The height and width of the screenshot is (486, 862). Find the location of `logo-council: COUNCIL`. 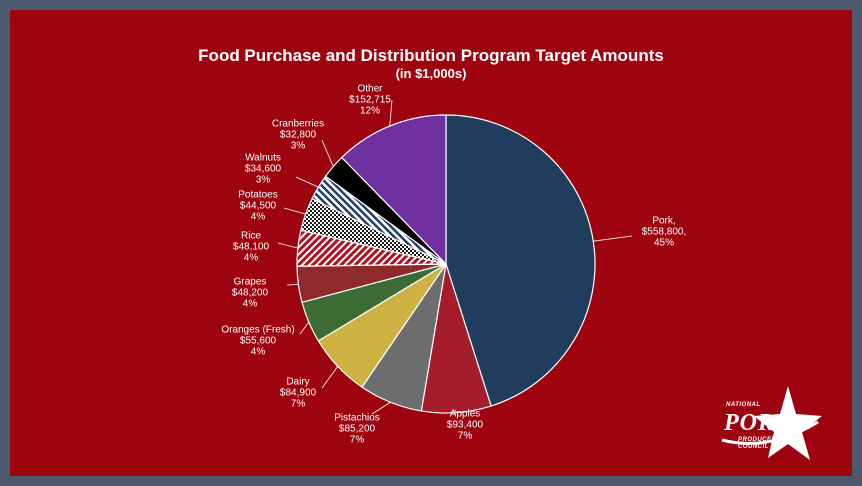

logo-council: COUNCIL is located at coordinates (753, 447).